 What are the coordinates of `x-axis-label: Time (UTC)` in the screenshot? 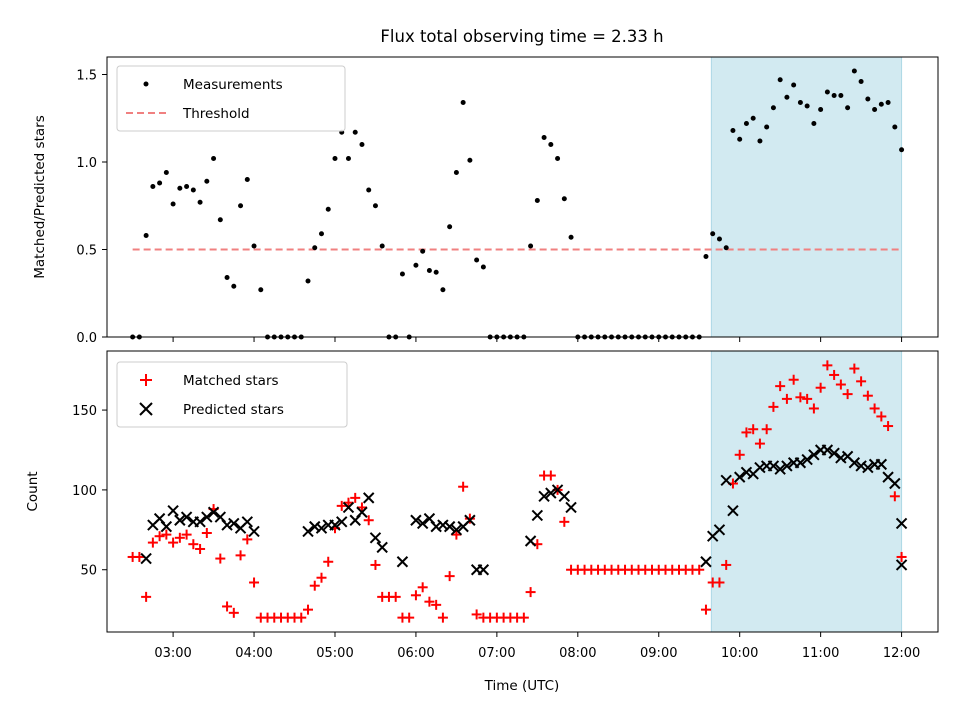 It's located at (522, 686).